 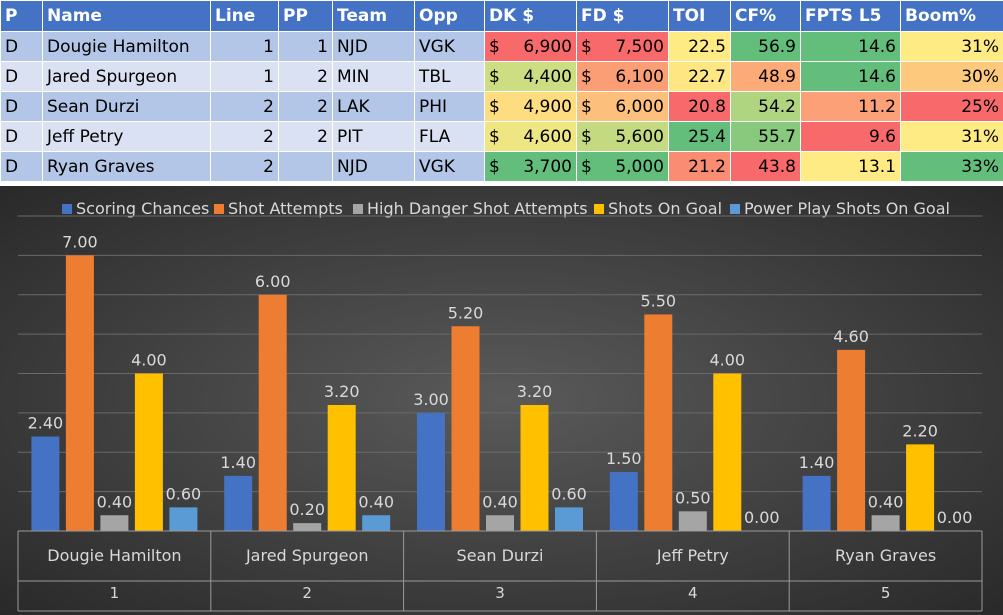 I want to click on header-toi: TOI, so click(x=699, y=16).